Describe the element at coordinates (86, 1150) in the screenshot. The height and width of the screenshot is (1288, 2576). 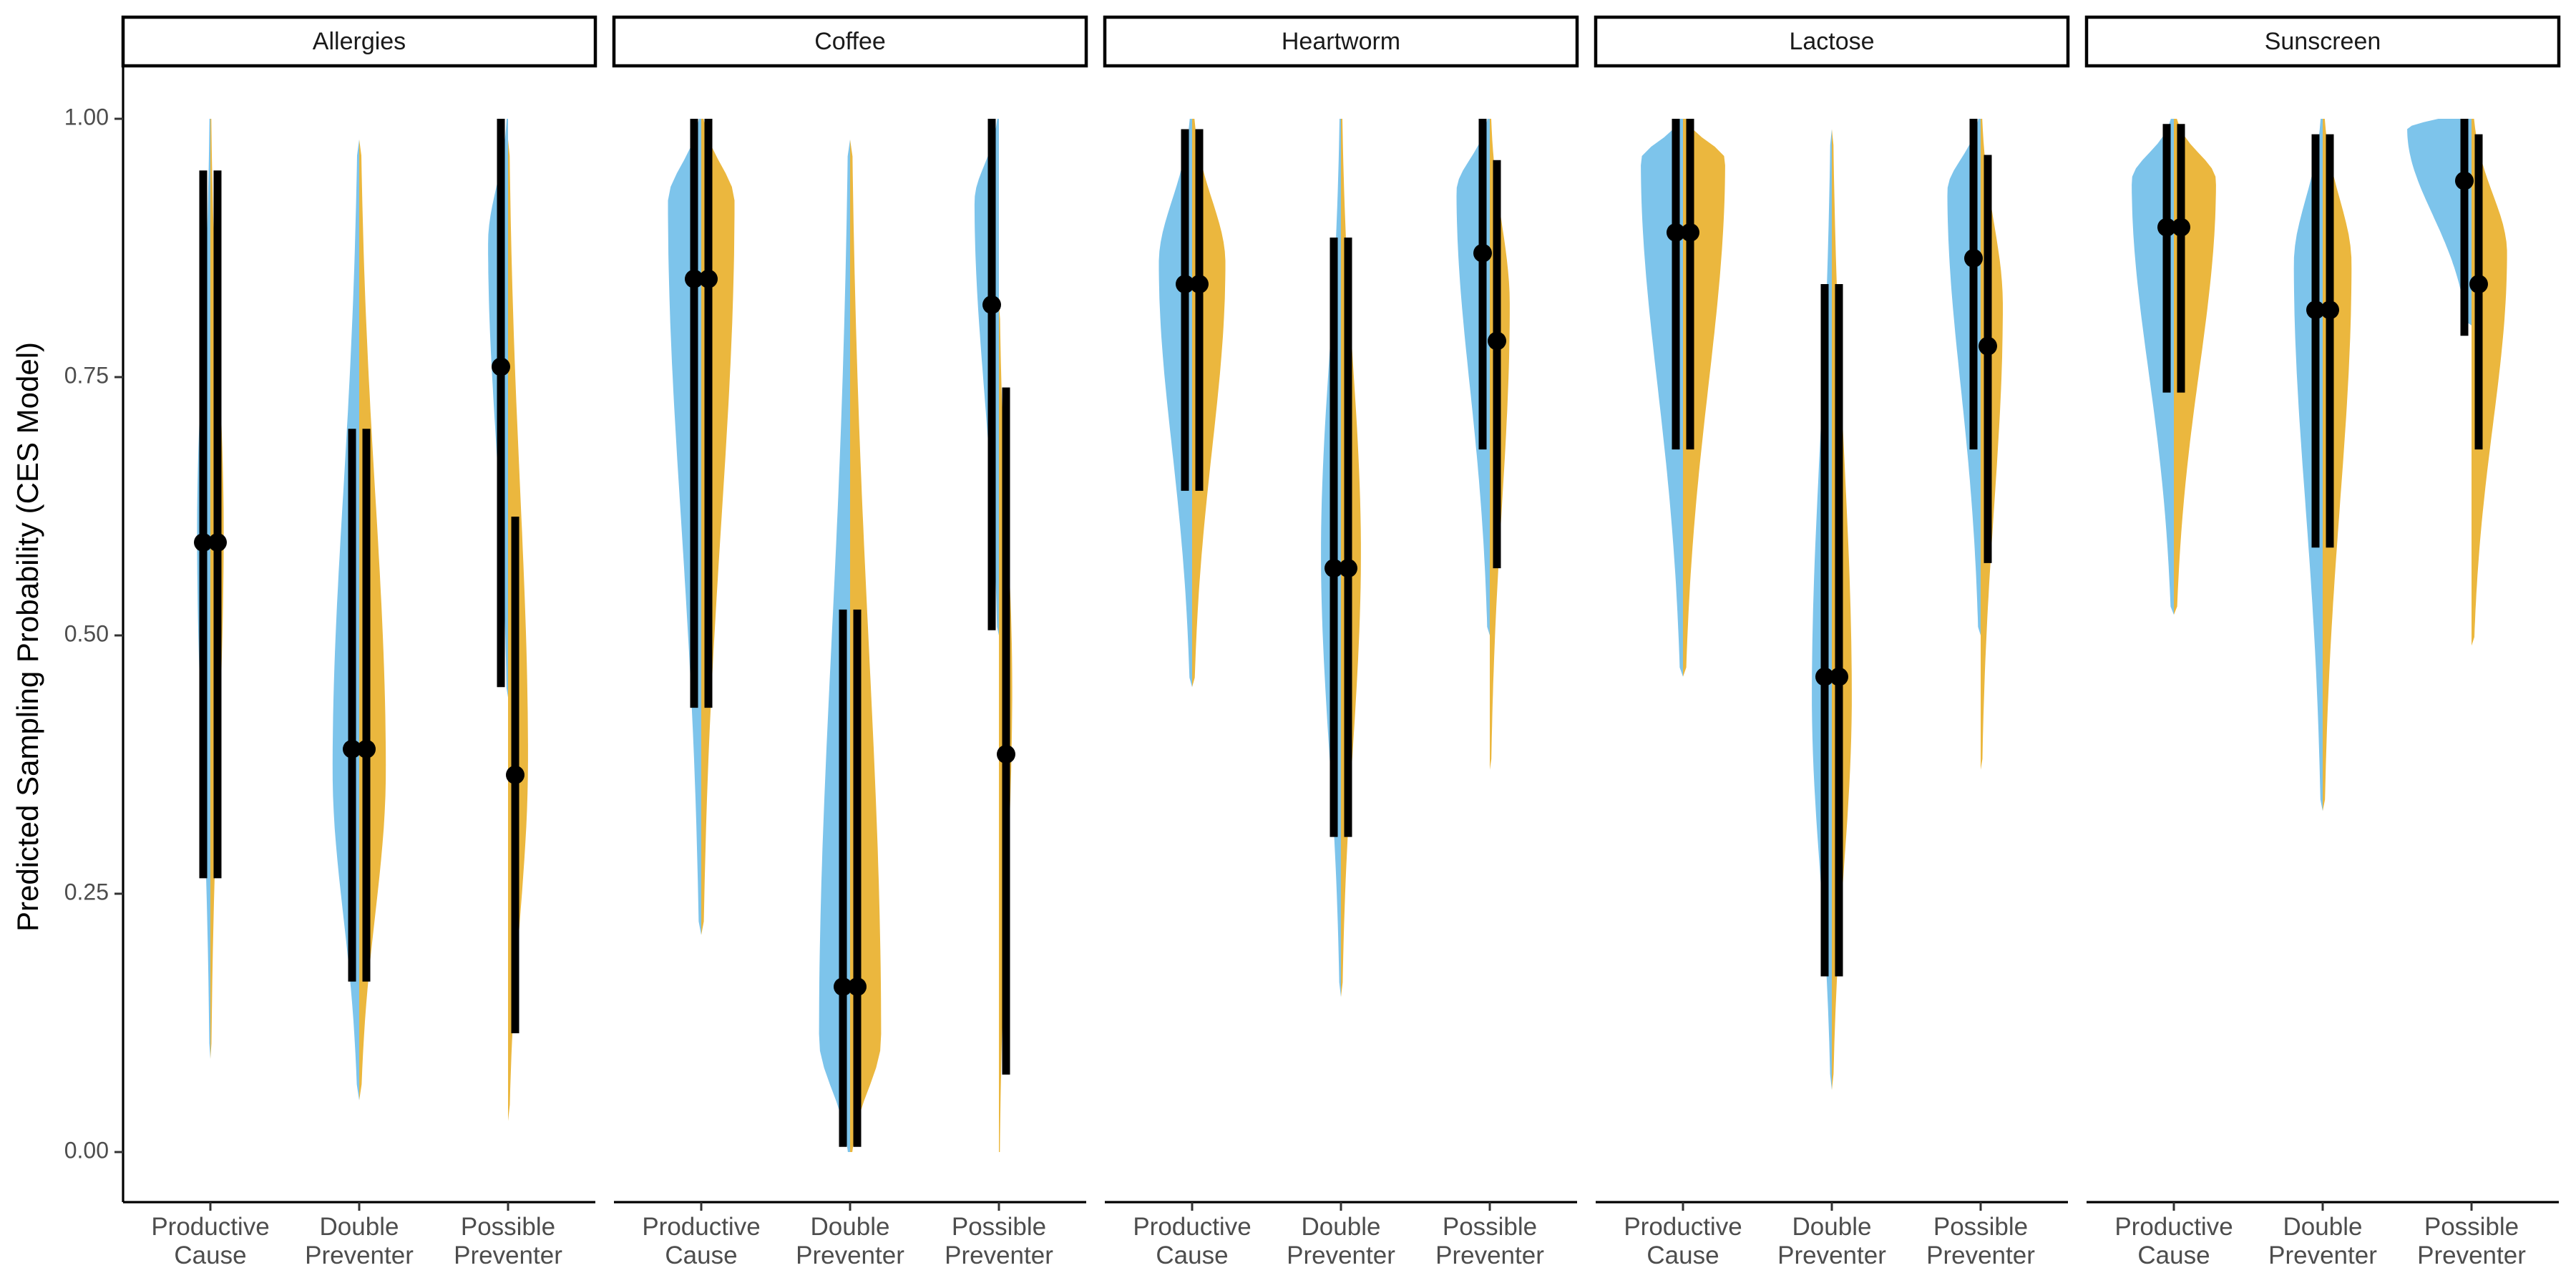
I see `y-tick-label: 0.00` at that location.